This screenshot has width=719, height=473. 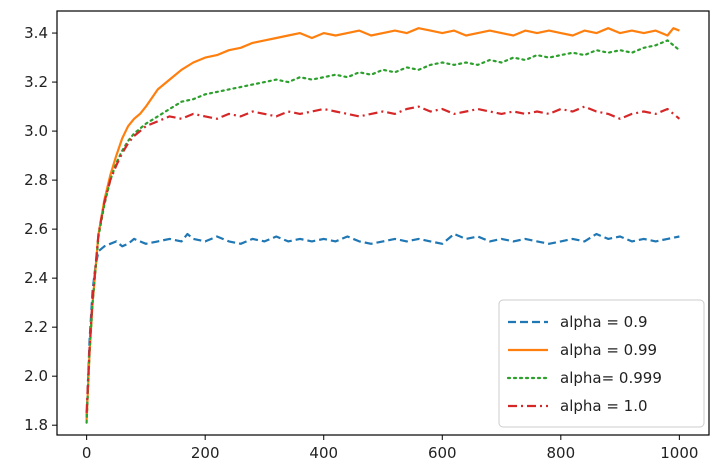 What do you see at coordinates (560, 453) in the screenshot?
I see `x-tick-label: 800` at bounding box center [560, 453].